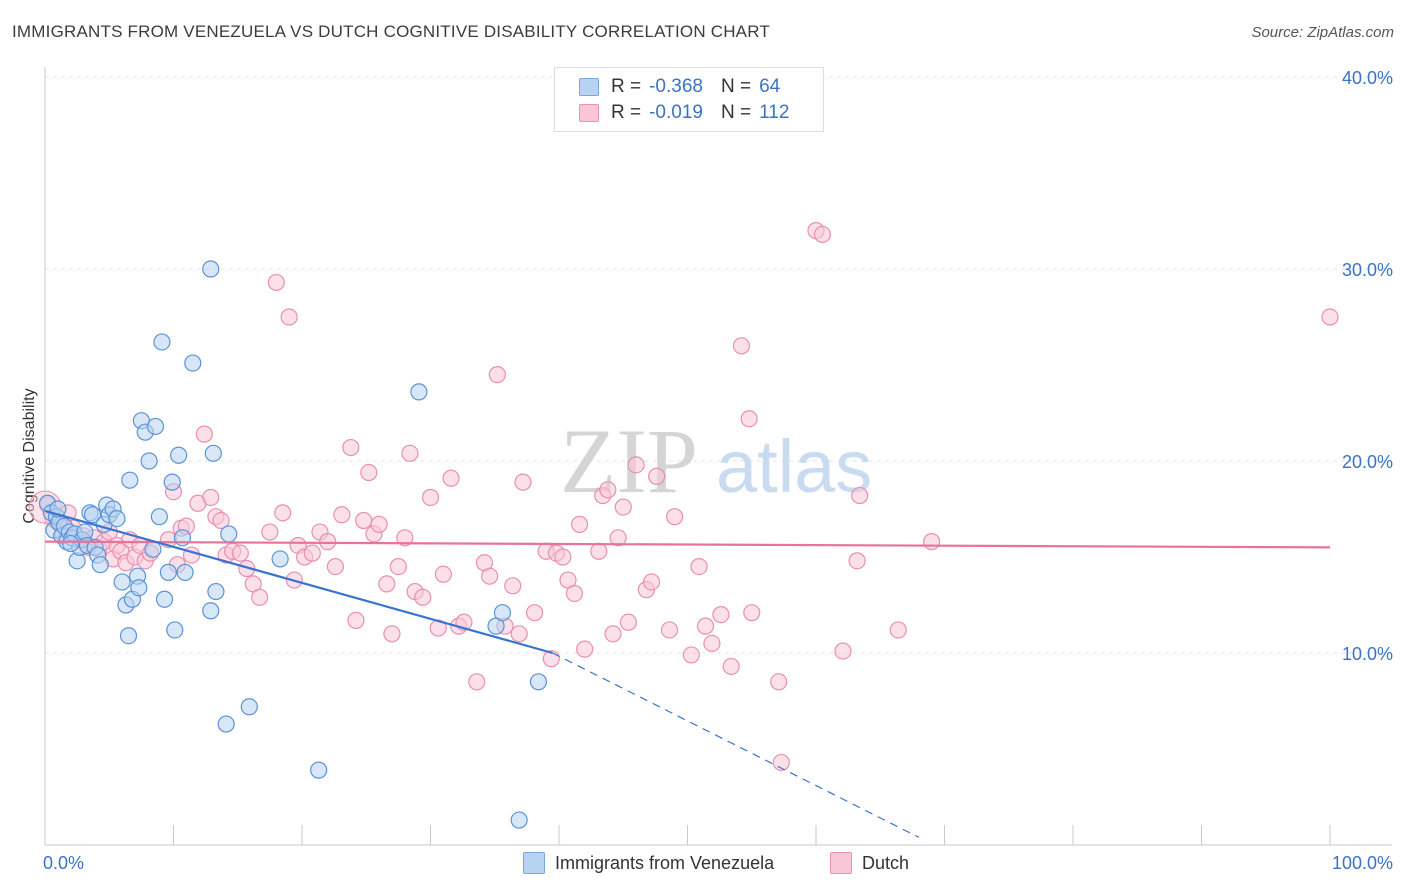 The image size is (1406, 892). I want to click on bottom-legend-venezuela: Immigrants from Venezuela, so click(648, 863).